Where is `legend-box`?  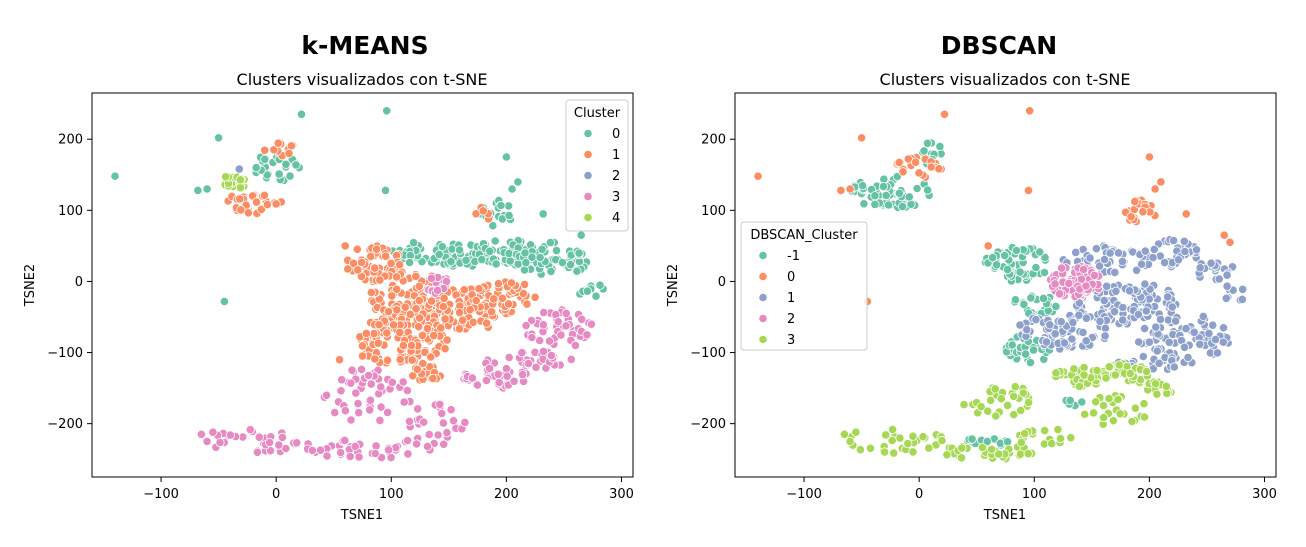 legend-box is located at coordinates (804, 286).